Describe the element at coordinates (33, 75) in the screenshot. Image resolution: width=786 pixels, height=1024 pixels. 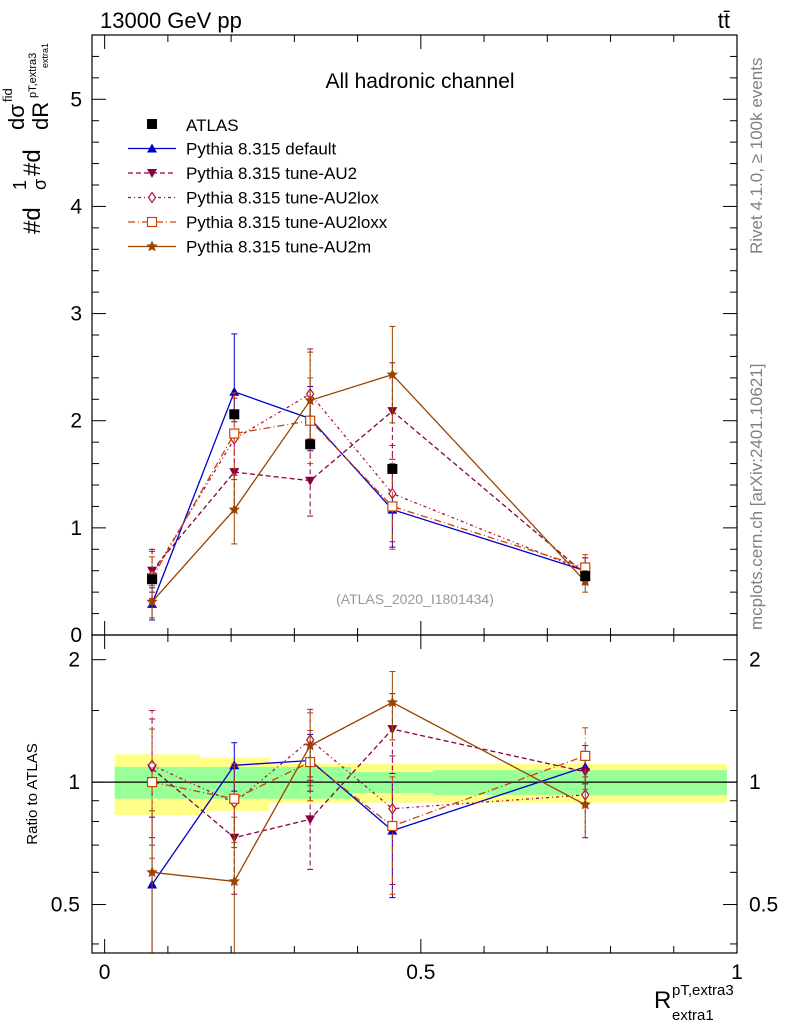
I see `y-label-frac2-den-sup: pT,extra3` at that location.